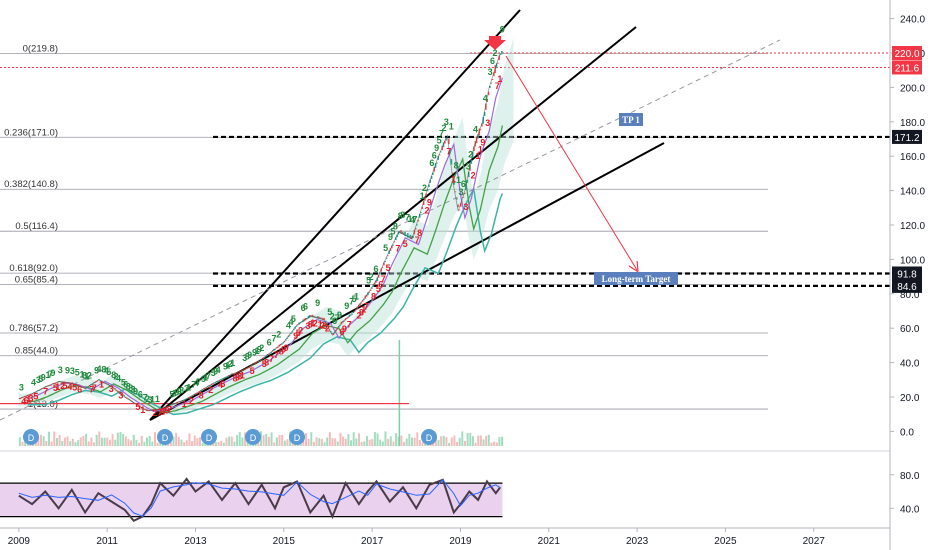 This screenshot has width=932, height=550. I want to click on x-tick-label: 2019, so click(460, 541).